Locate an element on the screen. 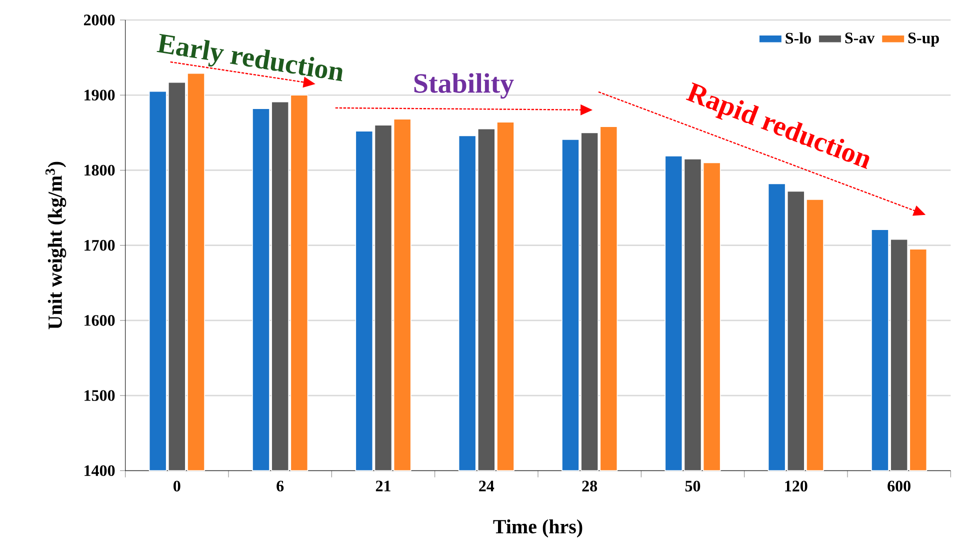 This screenshot has height=560, width=972. annotation: Early reduction is located at coordinates (249, 58).